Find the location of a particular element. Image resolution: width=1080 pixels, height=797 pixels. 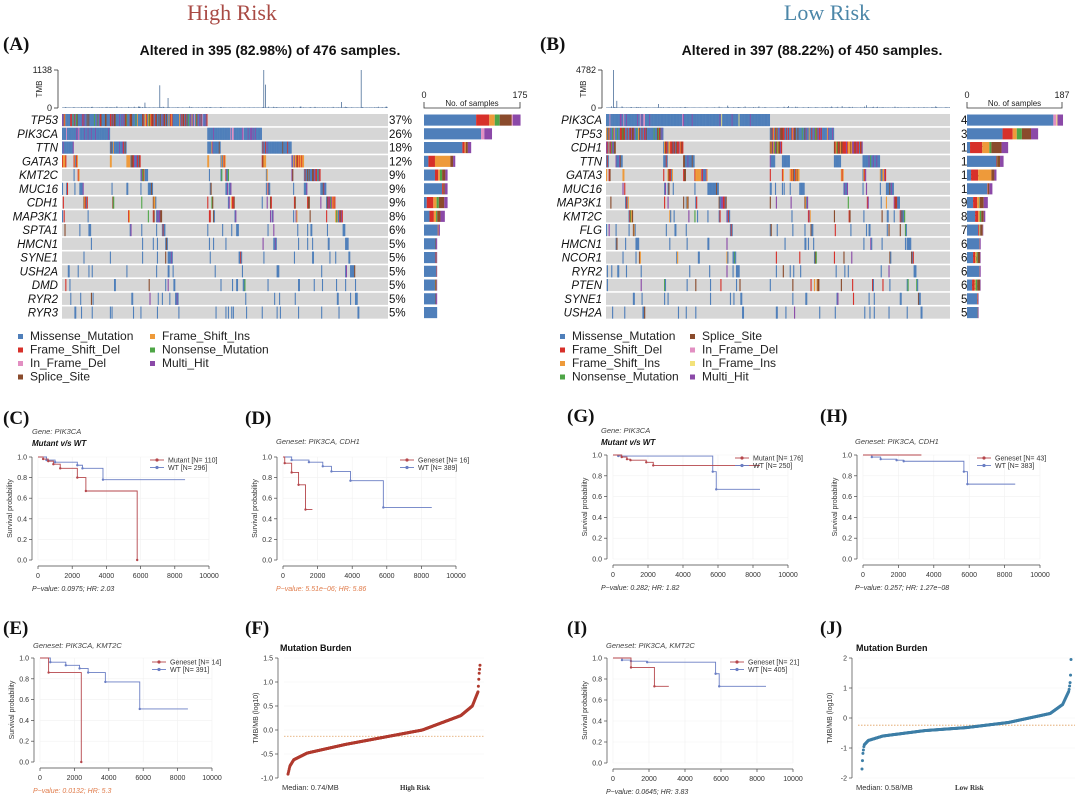

survival-curve is located at coordinates (357, 482).